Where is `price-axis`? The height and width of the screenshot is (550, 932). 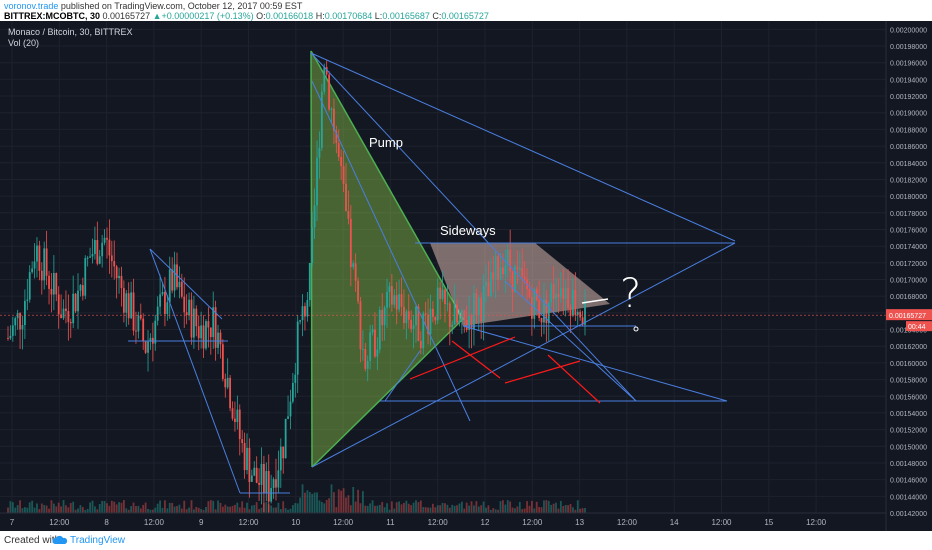 price-axis is located at coordinates (909, 276).